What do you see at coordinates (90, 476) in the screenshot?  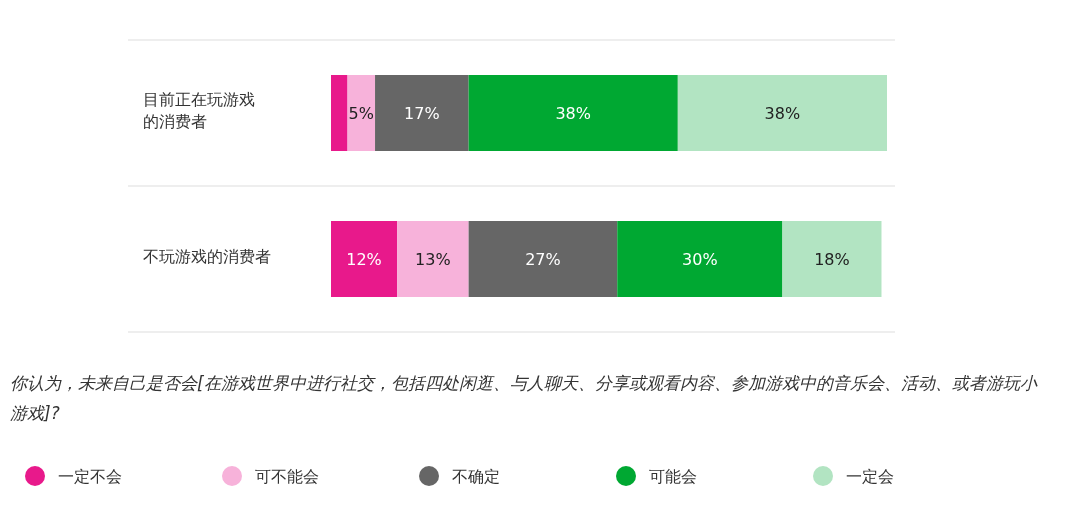 I see `legend-label: 一定不会` at bounding box center [90, 476].